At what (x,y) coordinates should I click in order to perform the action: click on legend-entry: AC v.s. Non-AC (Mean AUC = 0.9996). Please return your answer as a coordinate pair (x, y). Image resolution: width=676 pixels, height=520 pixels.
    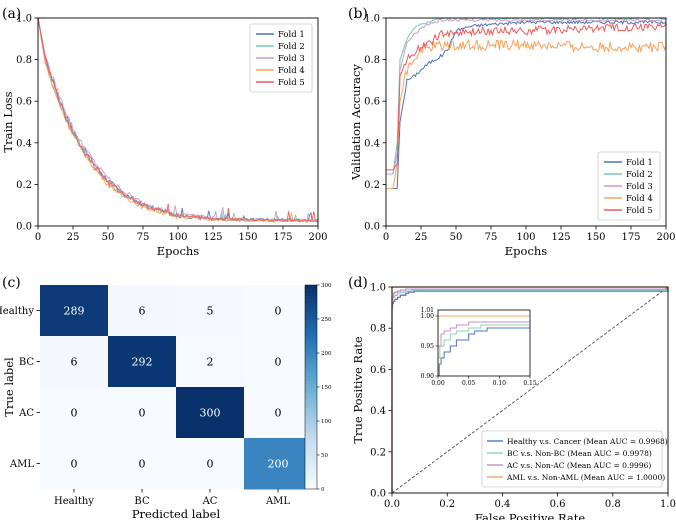
    Looking at the image, I should click on (578, 465).